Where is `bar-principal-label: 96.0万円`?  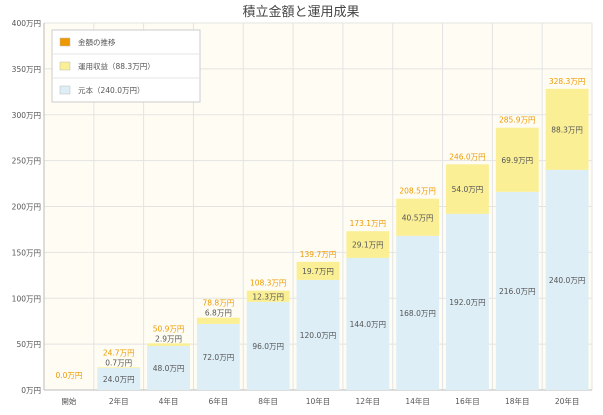 bar-principal-label: 96.0万円 is located at coordinates (268, 346).